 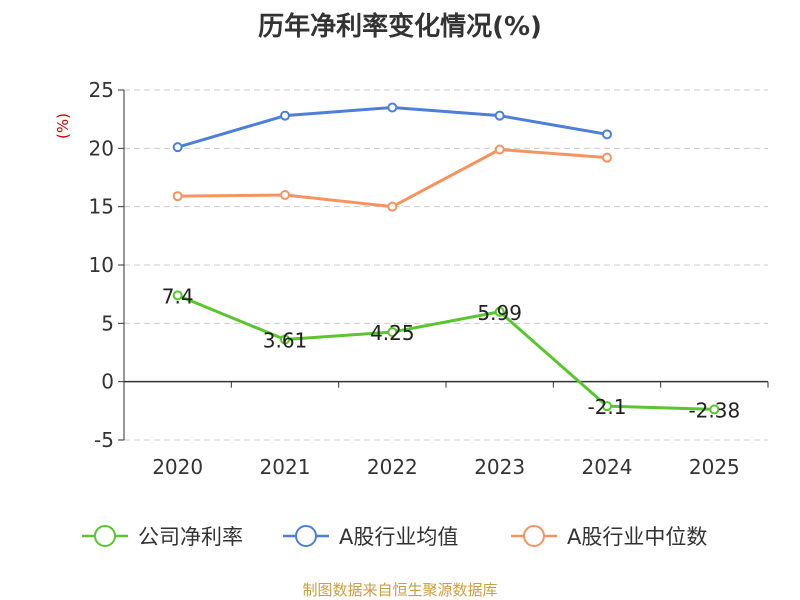 What do you see at coordinates (107, 323) in the screenshot?
I see `y-tick-label: 5` at bounding box center [107, 323].